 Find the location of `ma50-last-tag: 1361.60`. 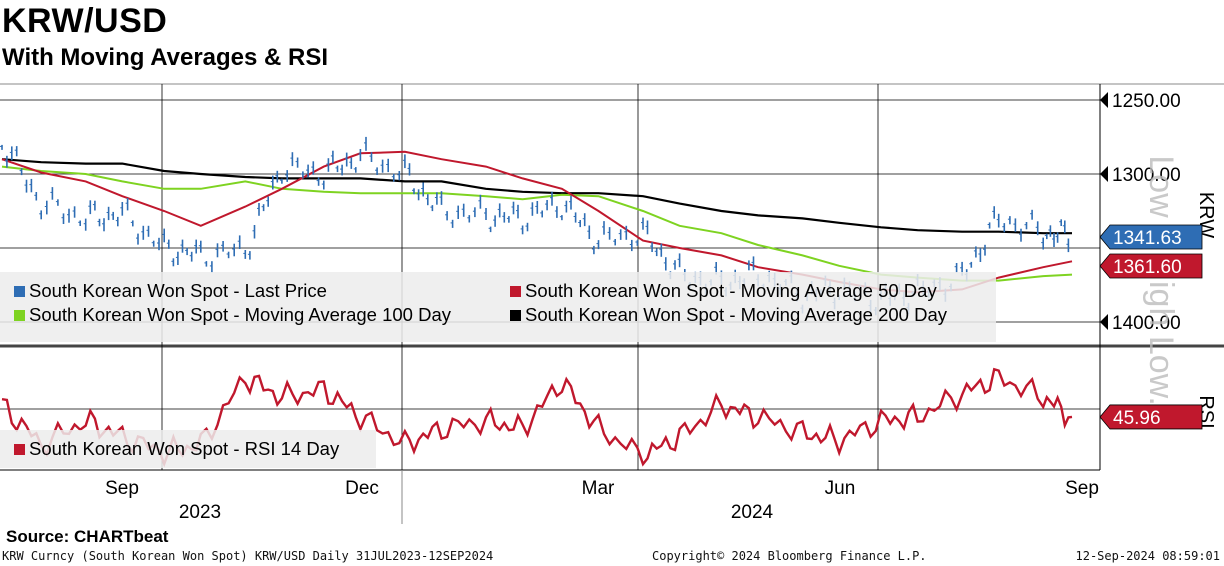

ma50-last-tag: 1361.60 is located at coordinates (1147, 267).